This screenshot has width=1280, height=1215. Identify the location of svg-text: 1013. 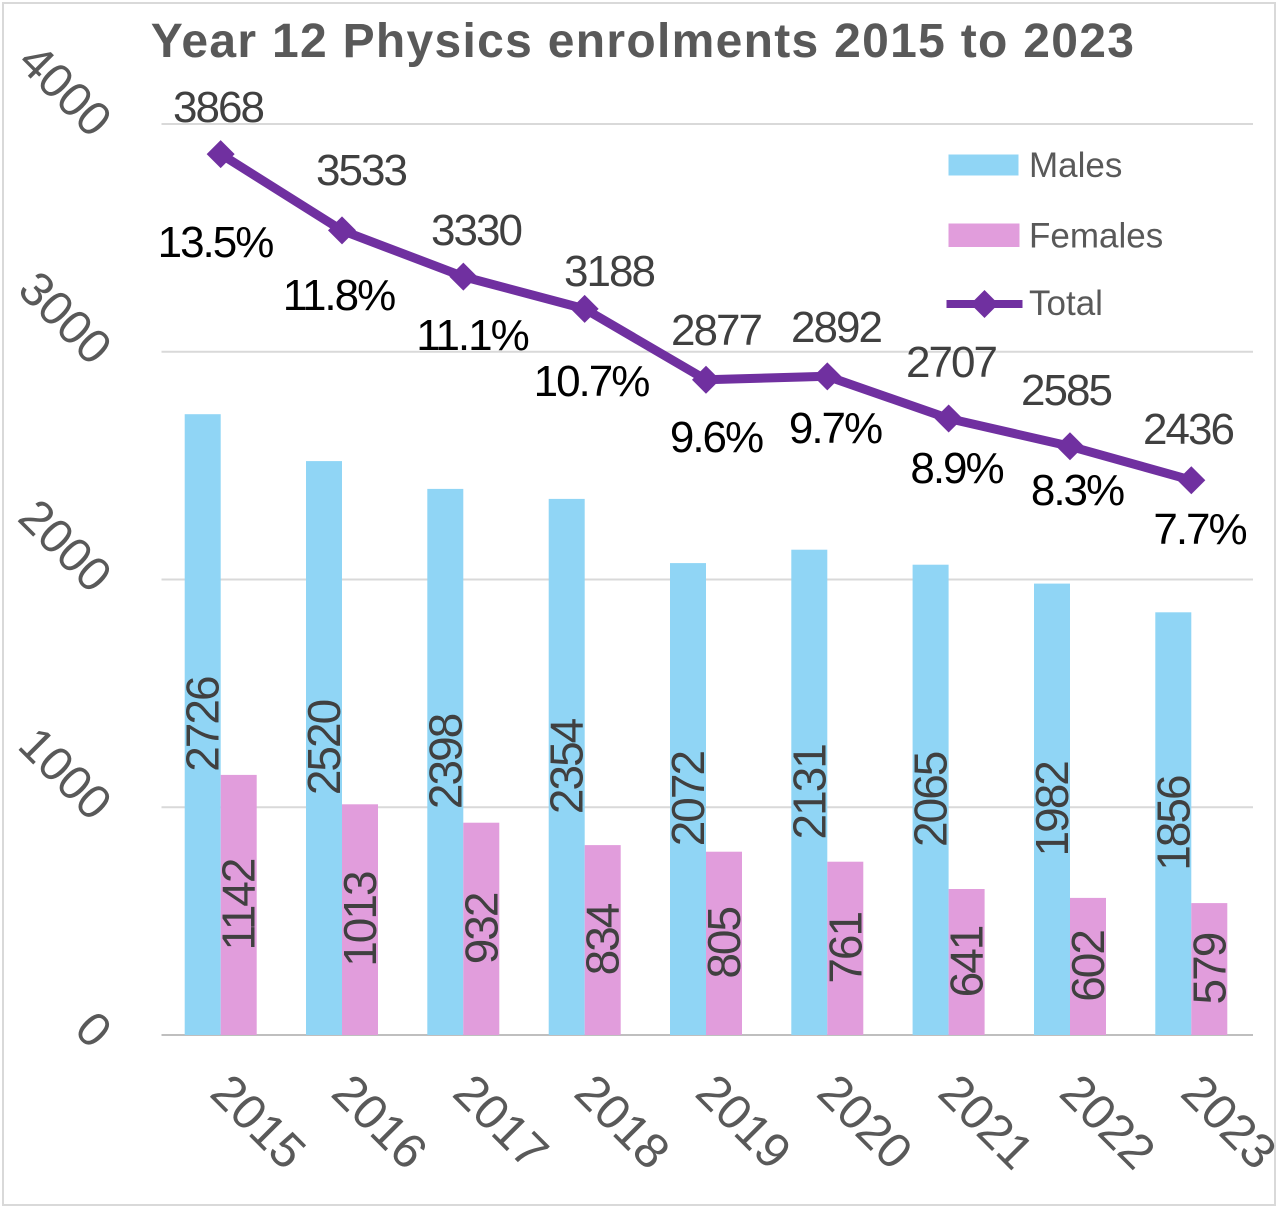
(360, 919).